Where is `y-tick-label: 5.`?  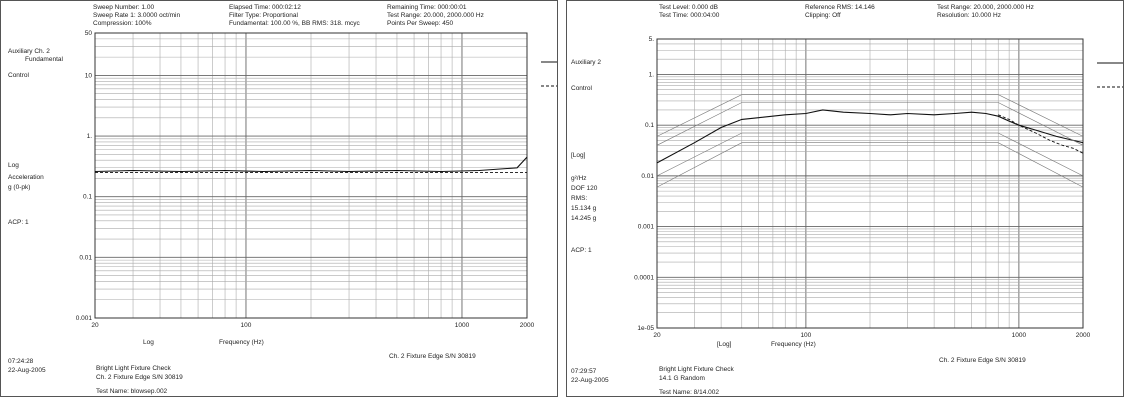
y-tick-label: 5. is located at coordinates (652, 39).